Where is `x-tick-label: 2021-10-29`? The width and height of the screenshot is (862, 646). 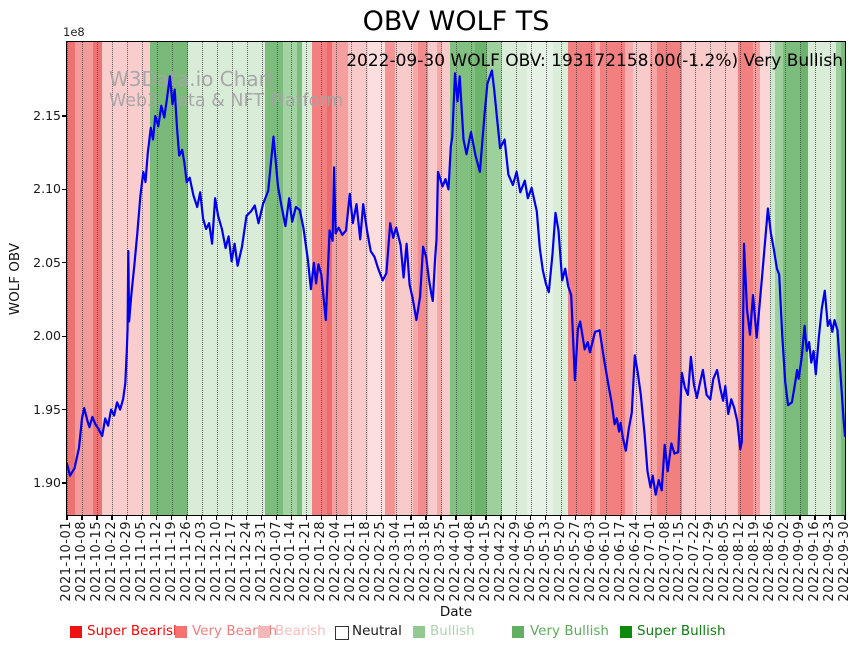
x-tick-label: 2021-10-29 is located at coordinates (126, 561).